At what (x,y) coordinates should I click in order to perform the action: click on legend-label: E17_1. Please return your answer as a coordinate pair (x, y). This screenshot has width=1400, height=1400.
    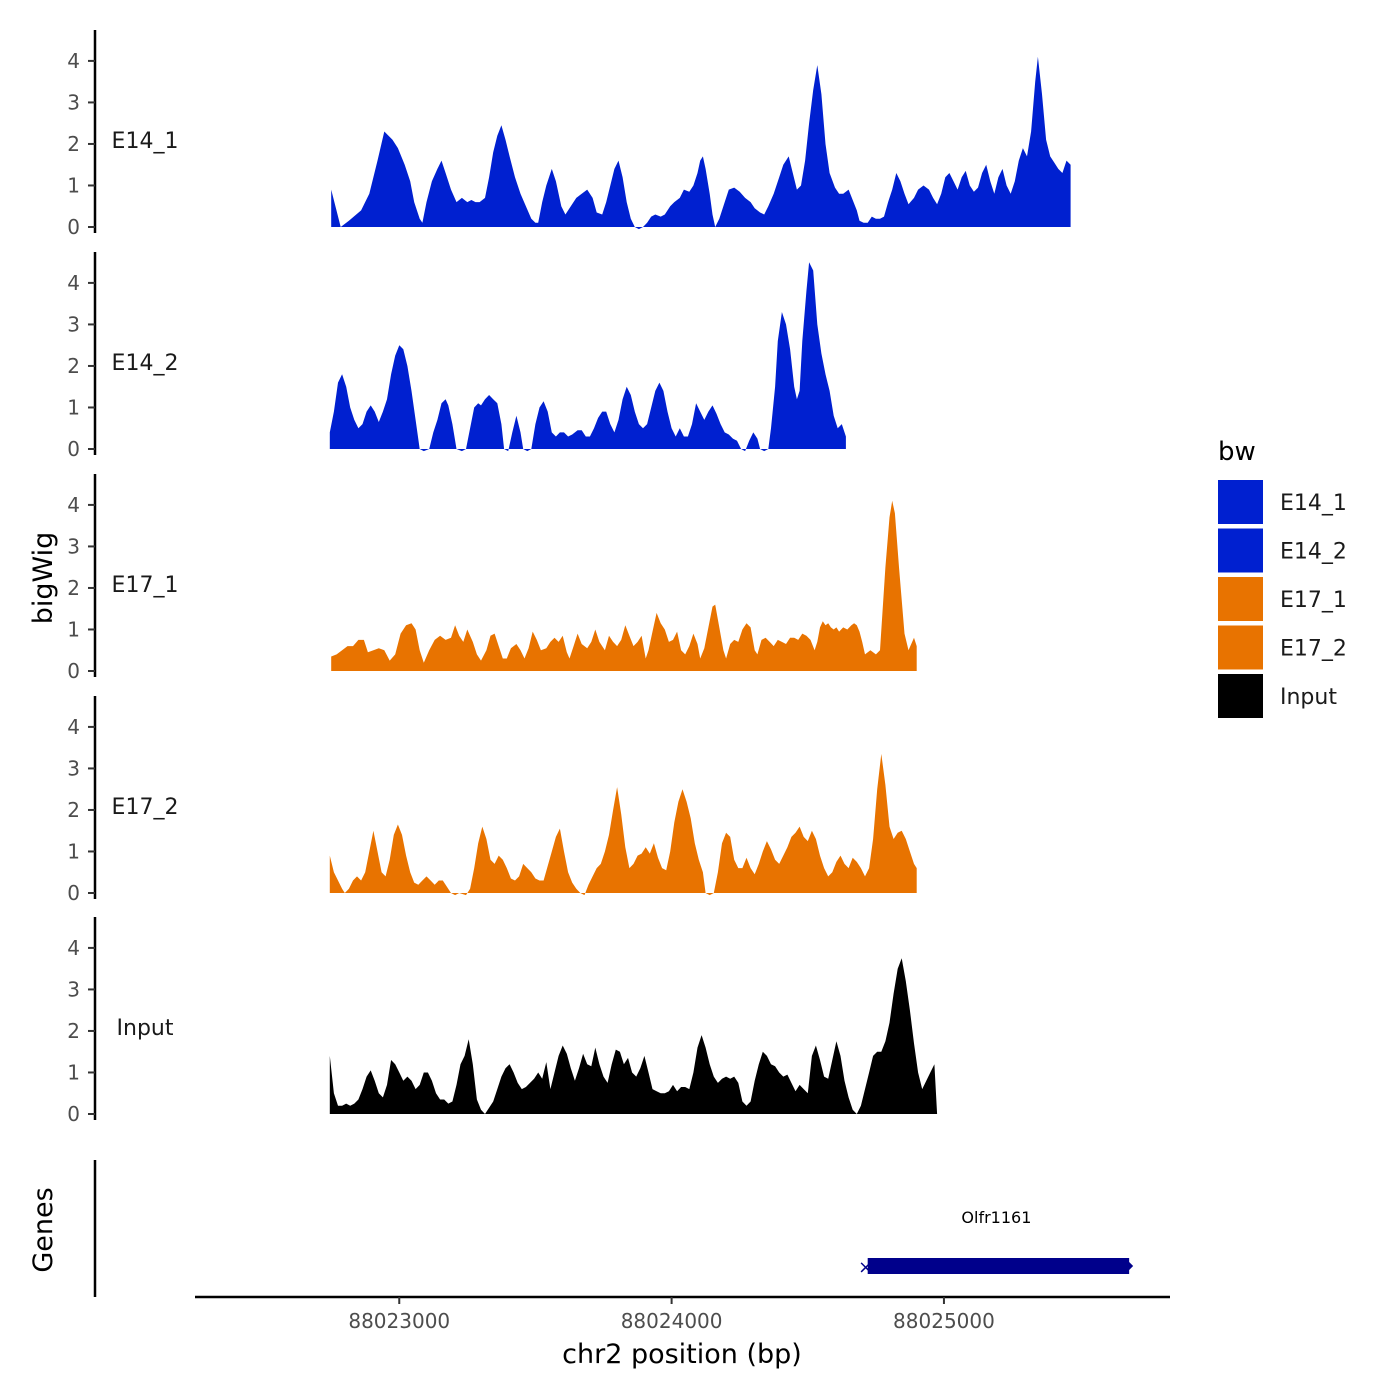
    Looking at the image, I should click on (1313, 600).